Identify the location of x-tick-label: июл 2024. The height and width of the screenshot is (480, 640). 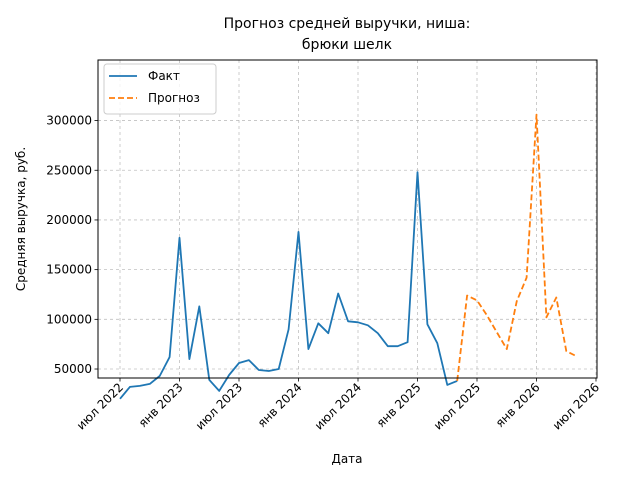
(338, 406).